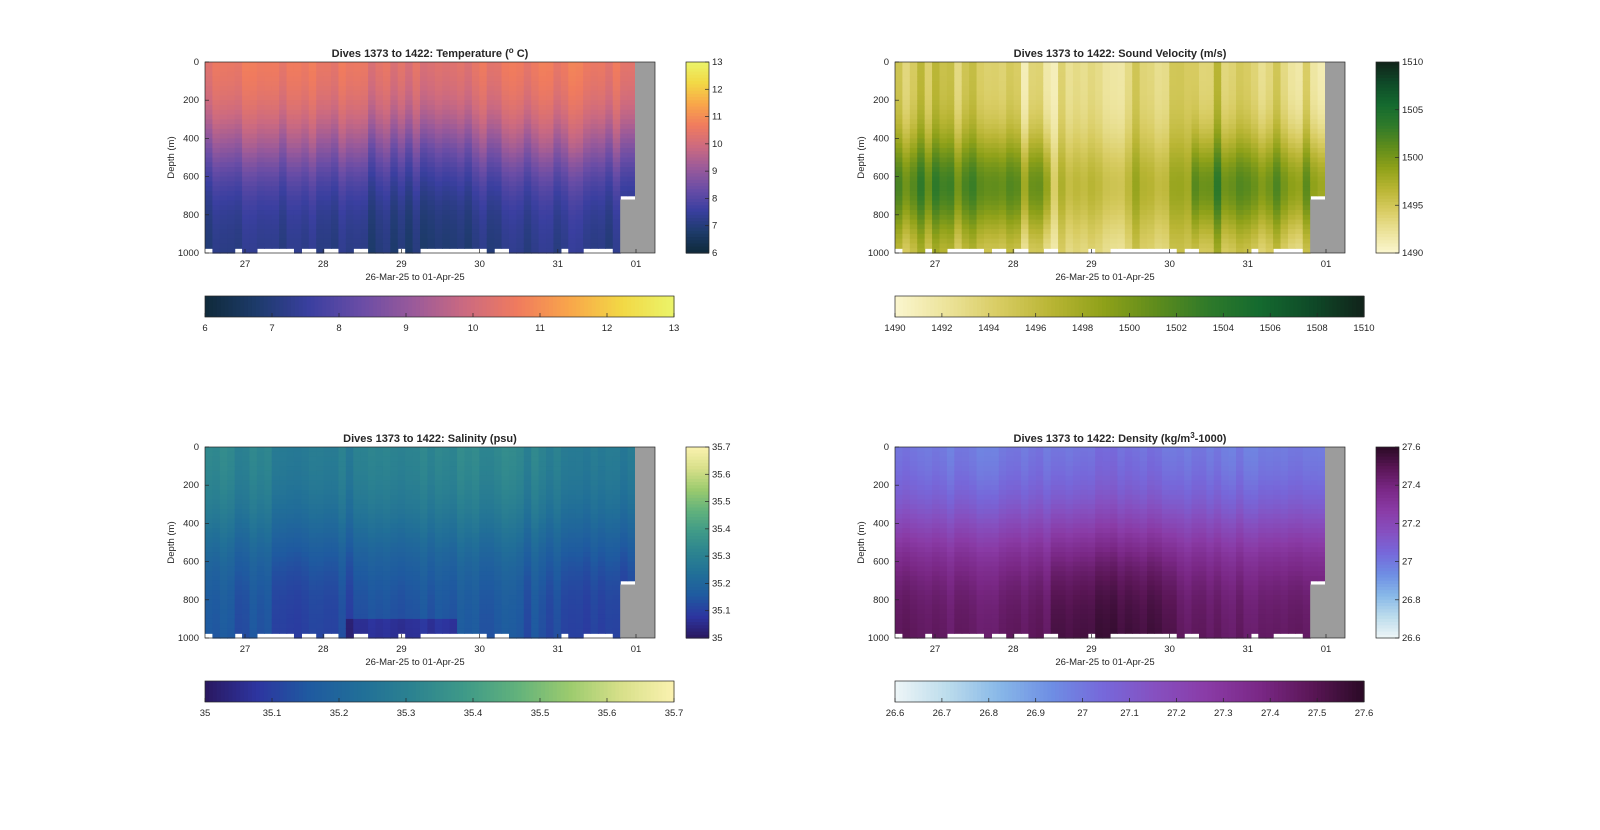  I want to click on colorbar-tick-label: 27.2, so click(1411, 523).